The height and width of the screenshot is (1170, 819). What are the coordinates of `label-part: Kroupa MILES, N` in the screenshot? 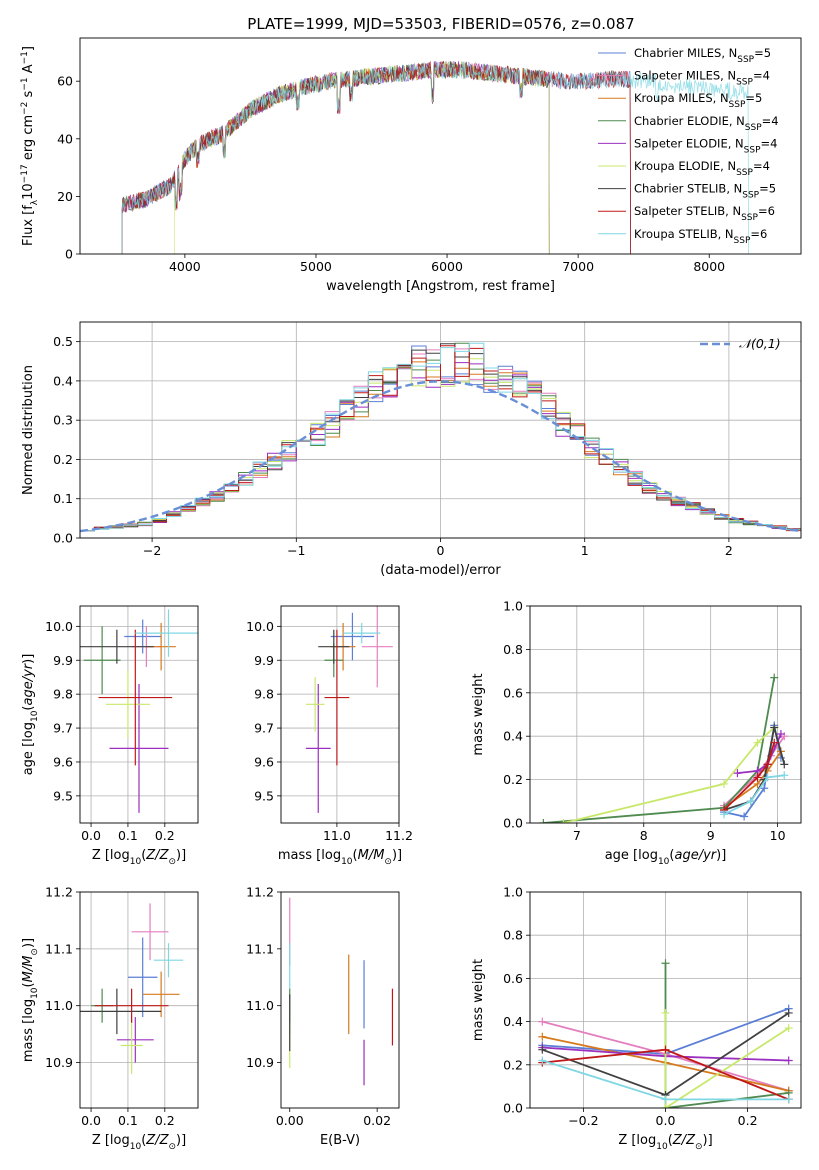 It's located at (681, 98).